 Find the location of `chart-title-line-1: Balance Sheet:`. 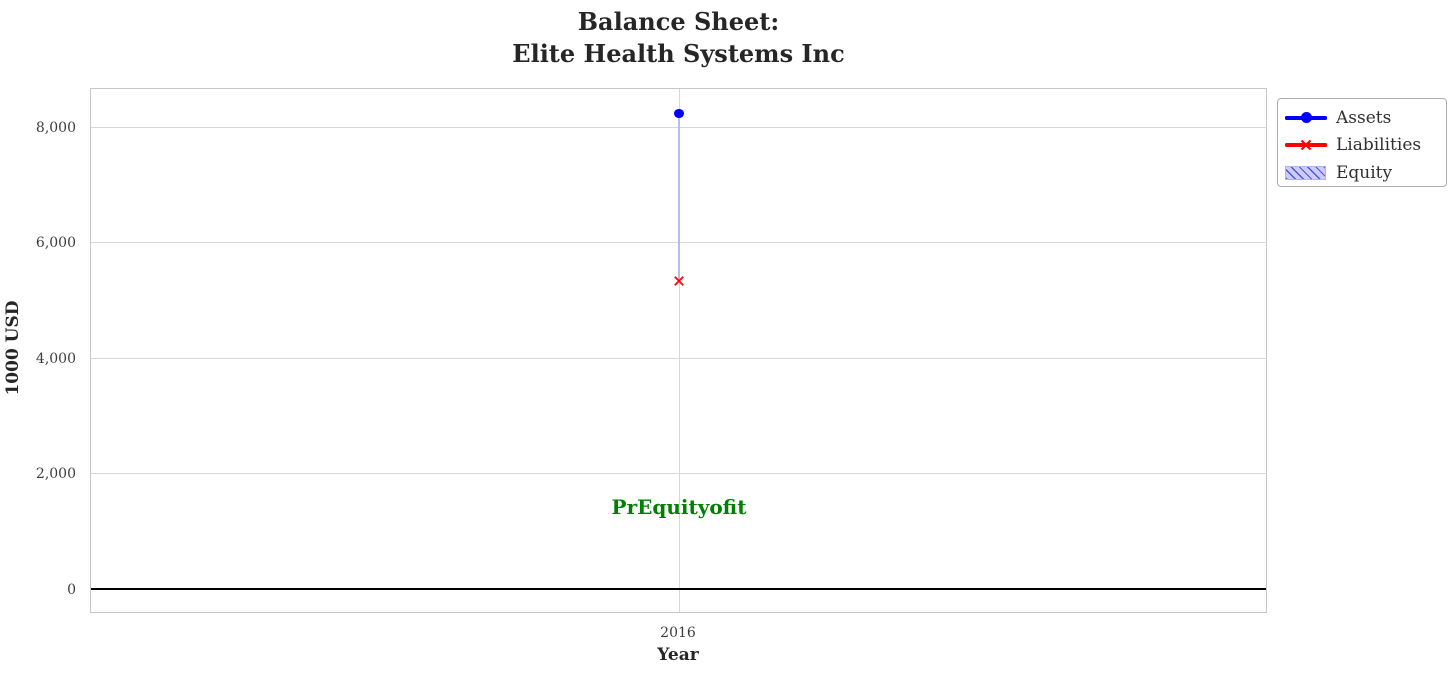

chart-title-line-1: Balance Sheet: is located at coordinates (678, 21).